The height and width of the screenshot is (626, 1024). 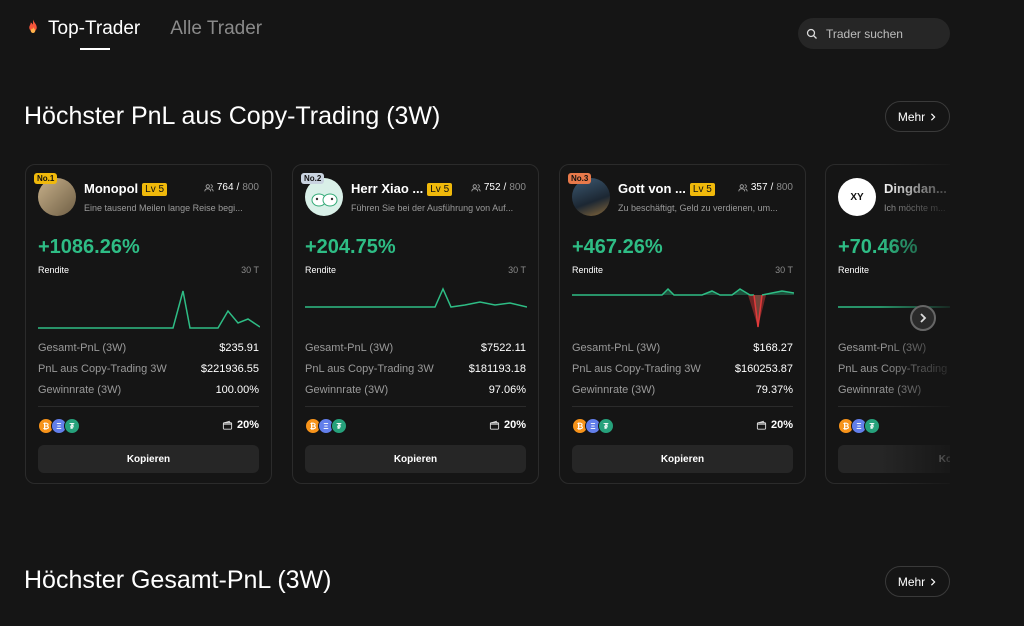 I want to click on stat-total-pnl: Gesamt-PnL (3W) $168.27, so click(x=682, y=348).